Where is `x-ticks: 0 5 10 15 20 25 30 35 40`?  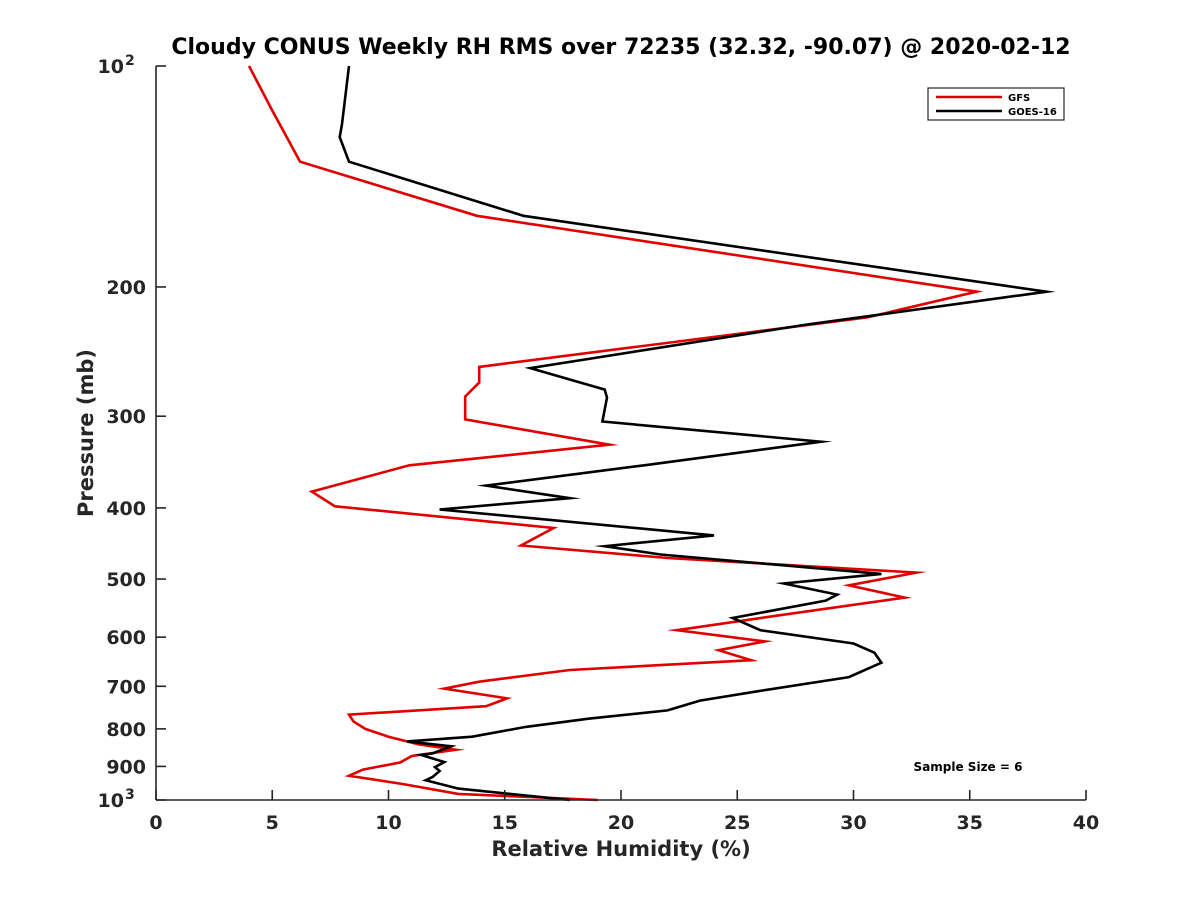
x-ticks: 0 5 10 15 20 25 30 35 40 is located at coordinates (624, 812).